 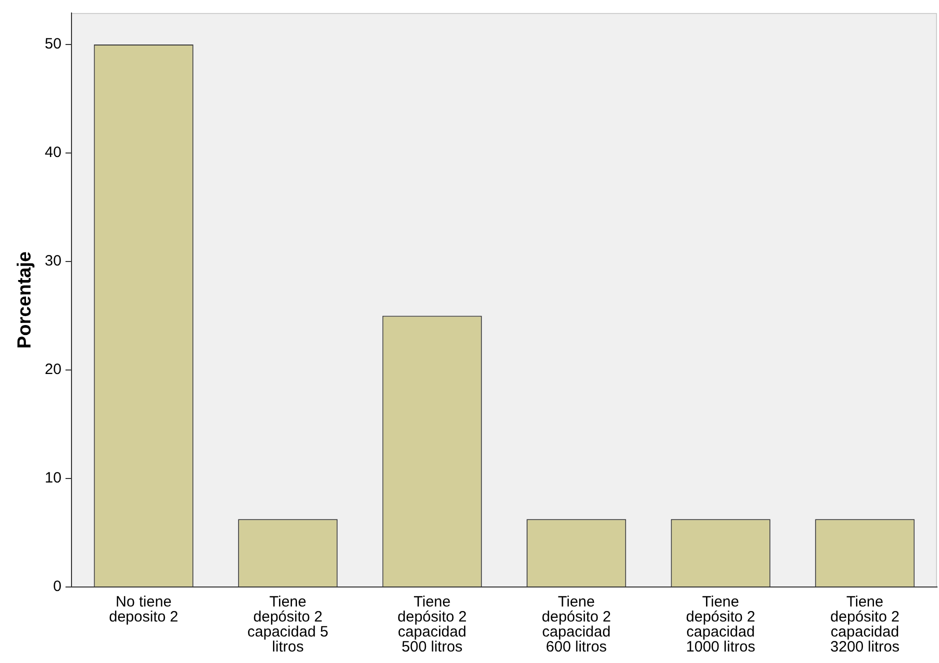 What do you see at coordinates (53, 369) in the screenshot?
I see `y-tick-label: 20` at bounding box center [53, 369].